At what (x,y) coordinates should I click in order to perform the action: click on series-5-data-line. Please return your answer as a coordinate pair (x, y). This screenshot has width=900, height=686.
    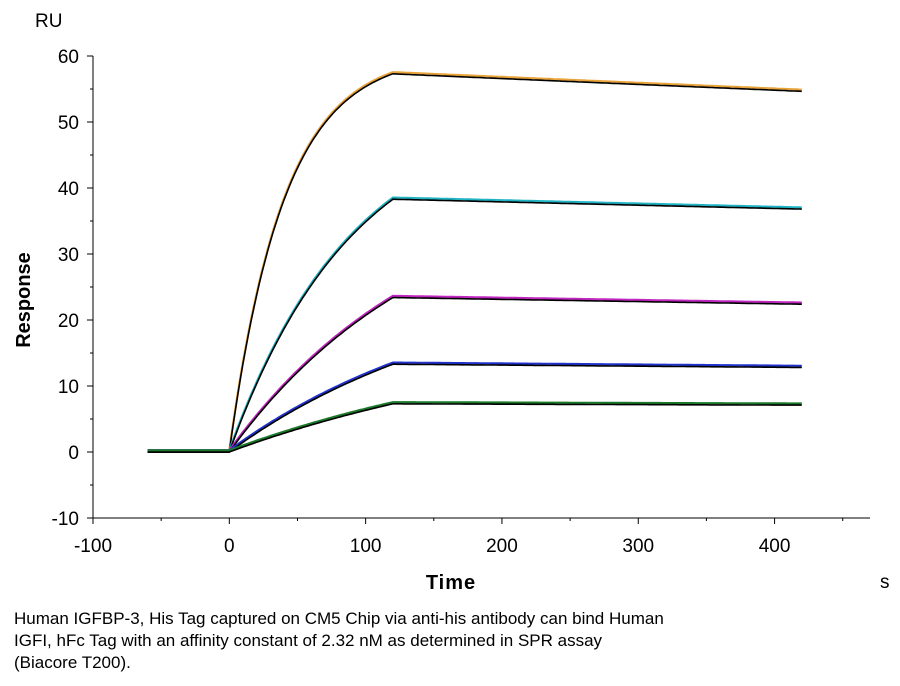
    Looking at the image, I should click on (474, 426).